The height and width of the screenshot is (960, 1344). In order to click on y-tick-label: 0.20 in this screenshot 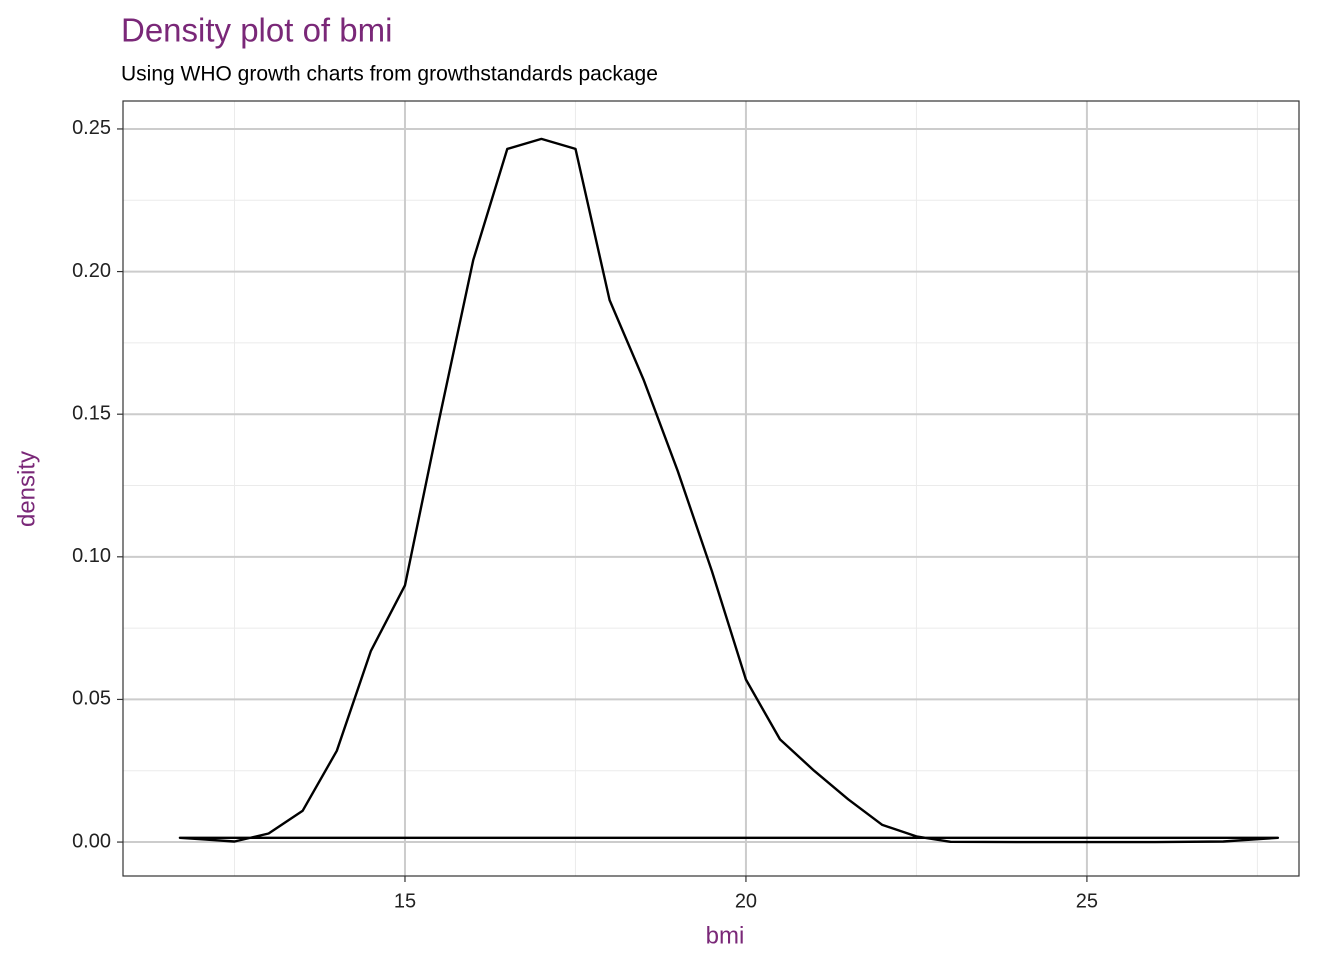, I will do `click(91, 271)`.